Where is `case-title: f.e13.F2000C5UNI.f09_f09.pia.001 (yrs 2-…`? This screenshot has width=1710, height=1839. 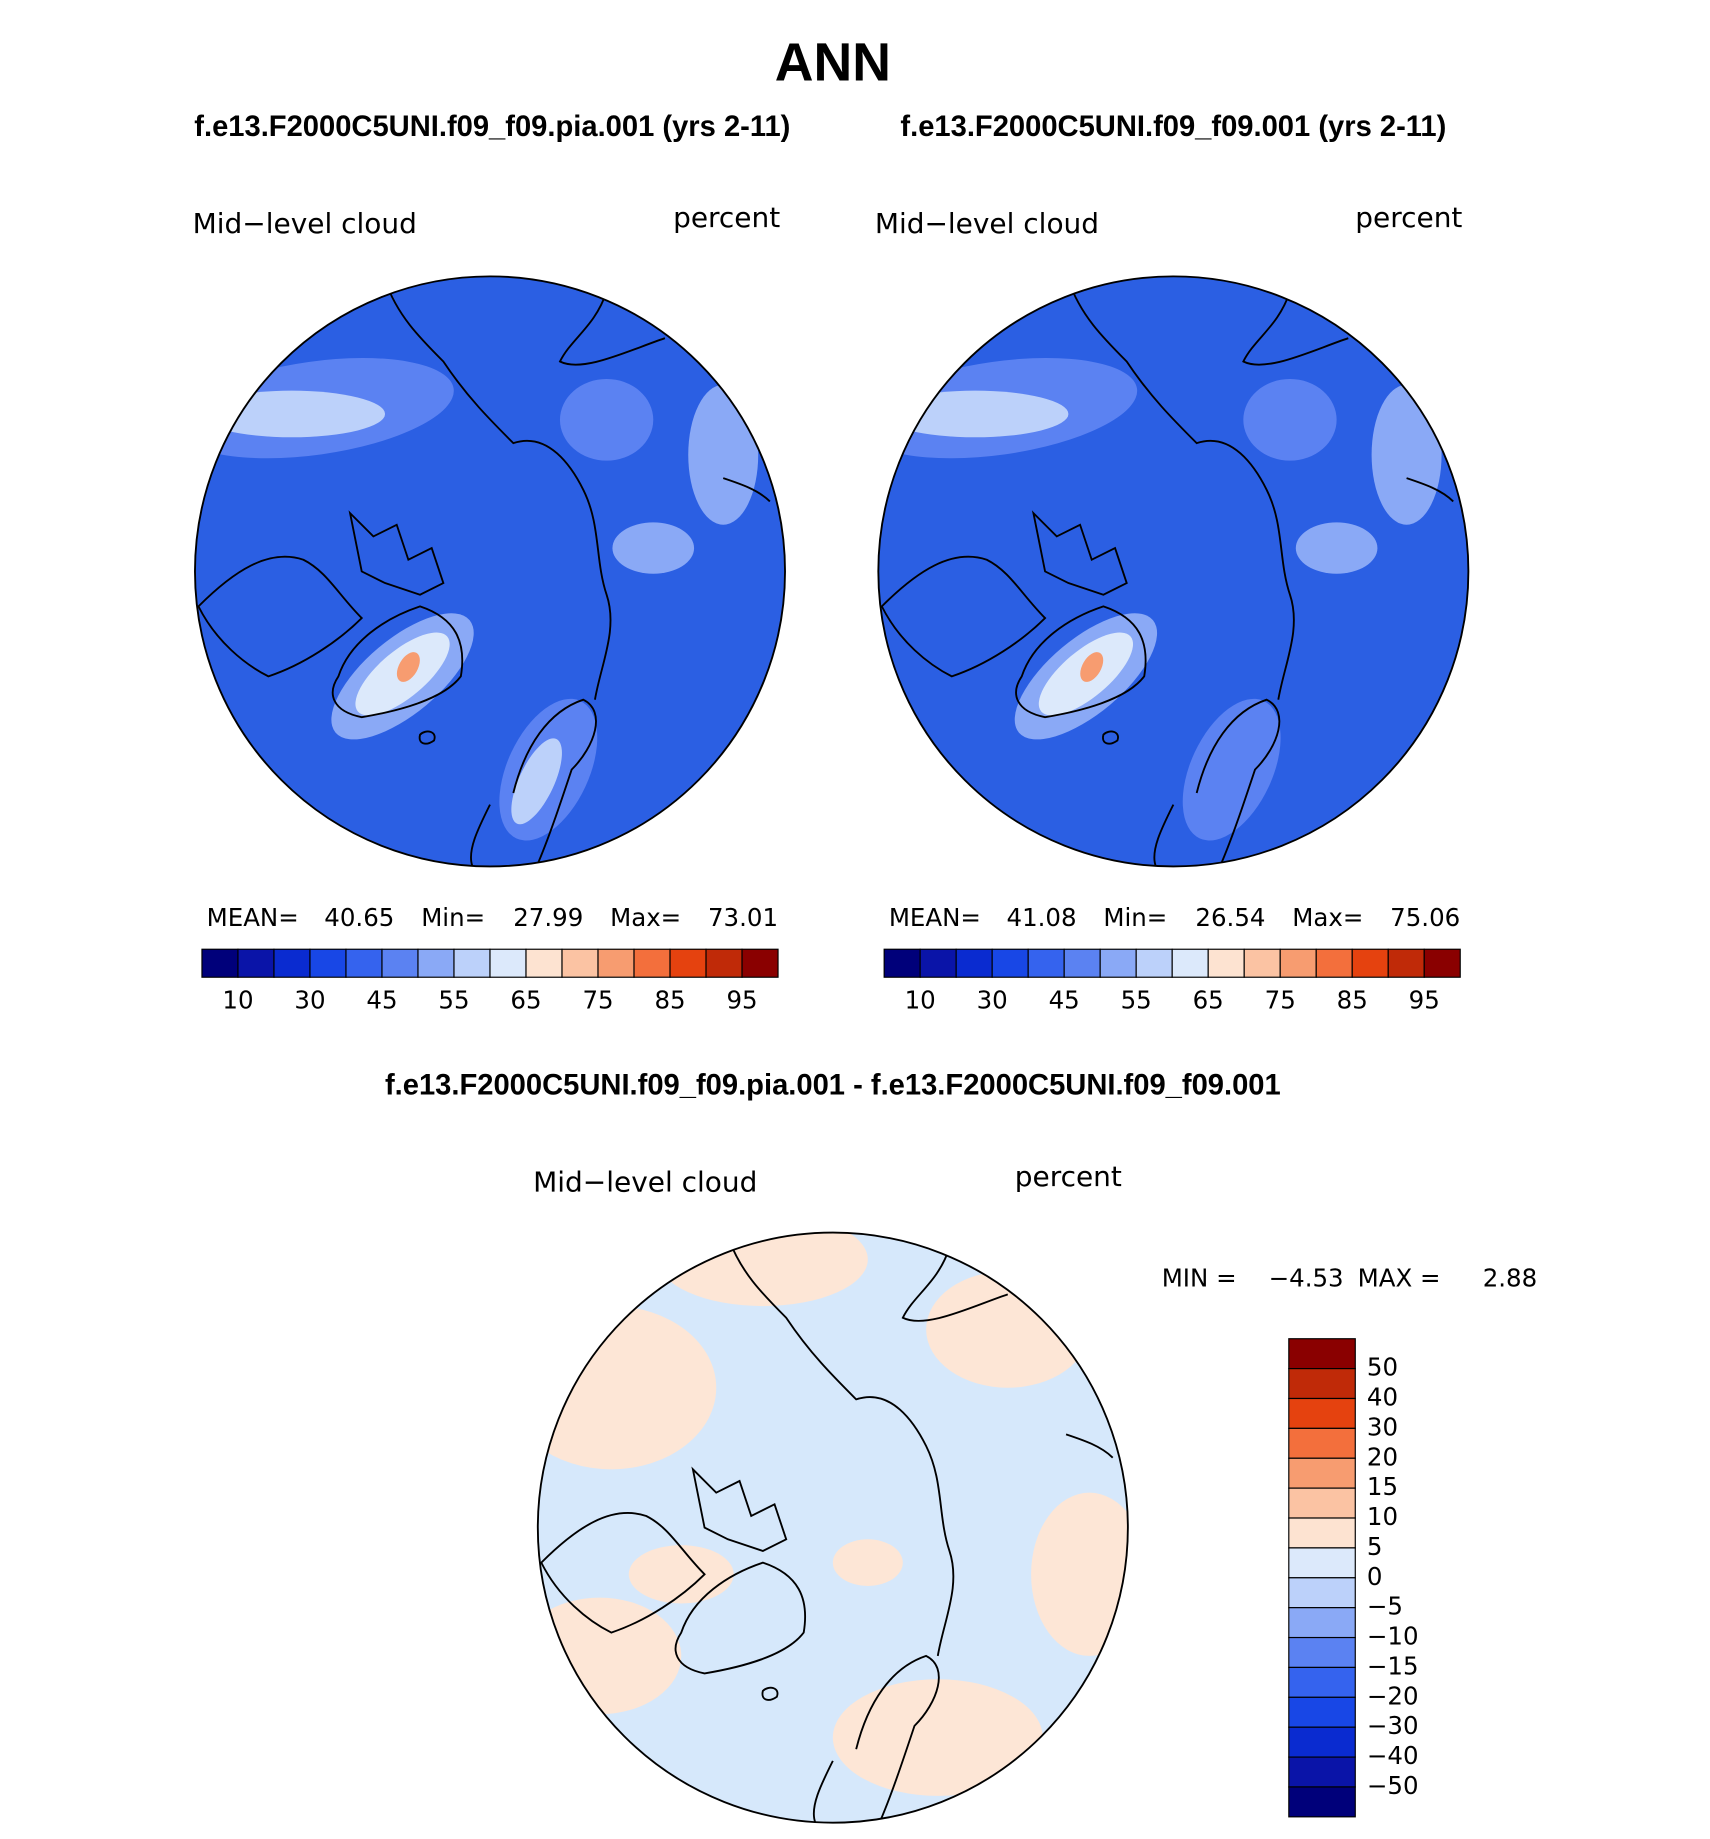 case-title: f.e13.F2000C5UNI.f09_f09.pia.001 (yrs 2-… is located at coordinates (492, 127).